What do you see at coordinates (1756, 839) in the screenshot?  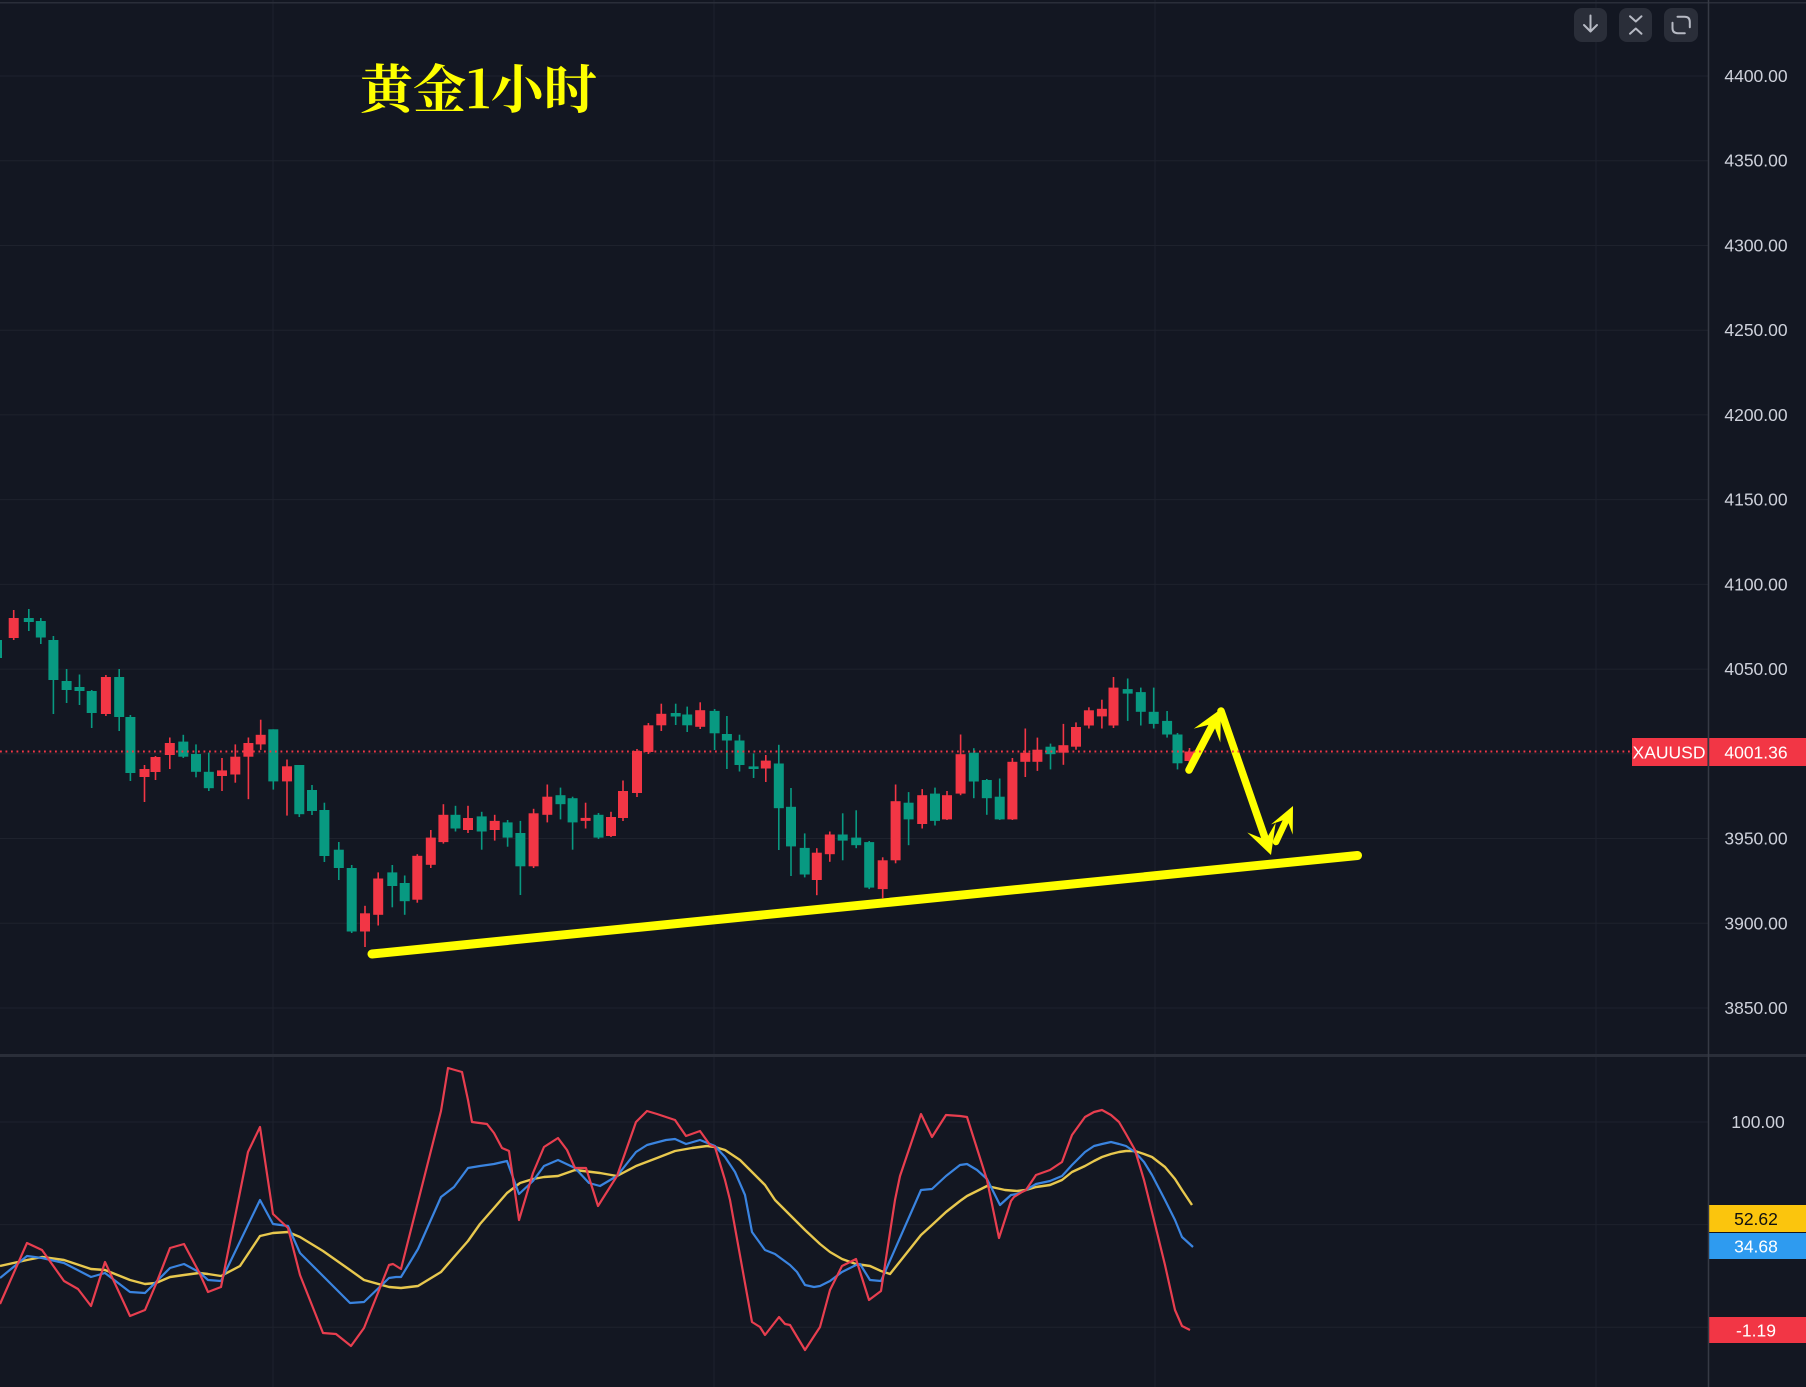 I see `svg-text: 3950.00` at bounding box center [1756, 839].